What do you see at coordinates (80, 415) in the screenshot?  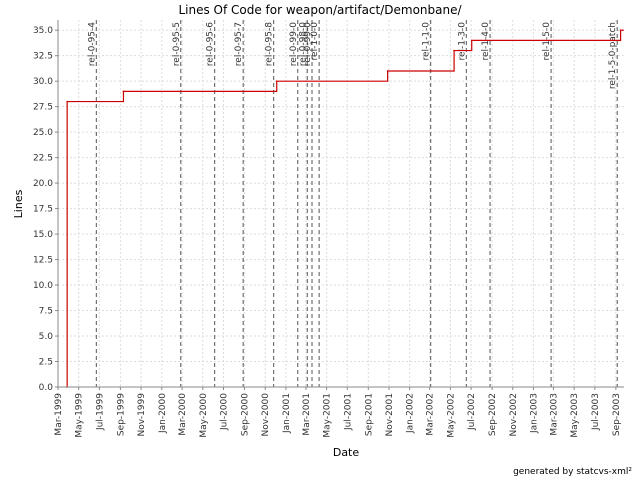 I see `x-tick-label: May-1999` at bounding box center [80, 415].